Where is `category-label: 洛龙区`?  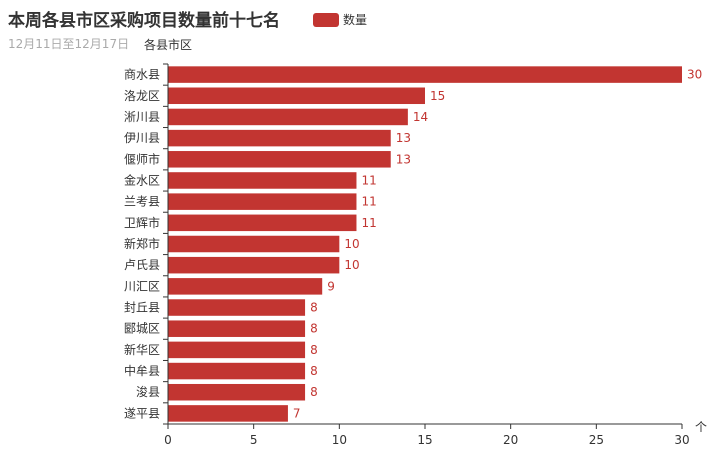
category-label: 洛龙区 is located at coordinates (142, 95).